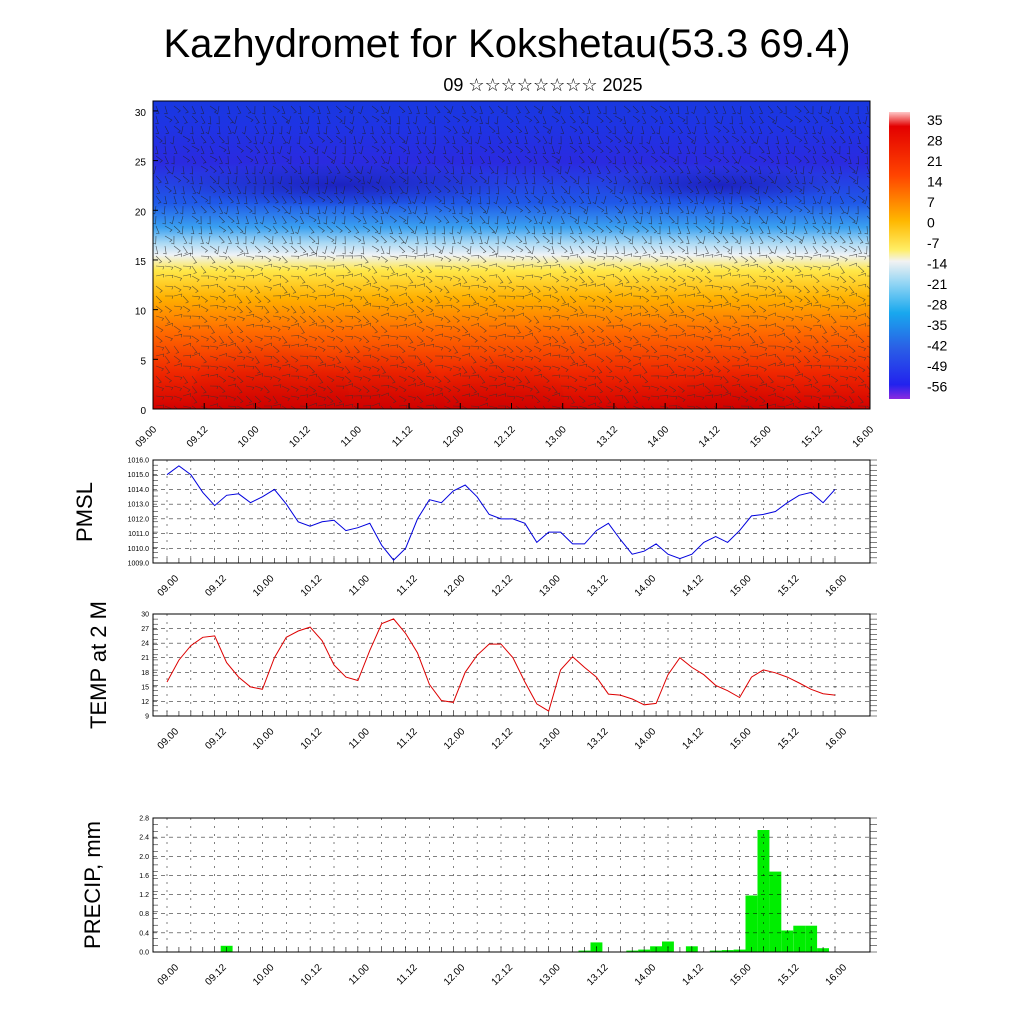 The height and width of the screenshot is (1024, 1024). What do you see at coordinates (550, 739) in the screenshot?
I see `x-tick-label: 13.00` at bounding box center [550, 739].